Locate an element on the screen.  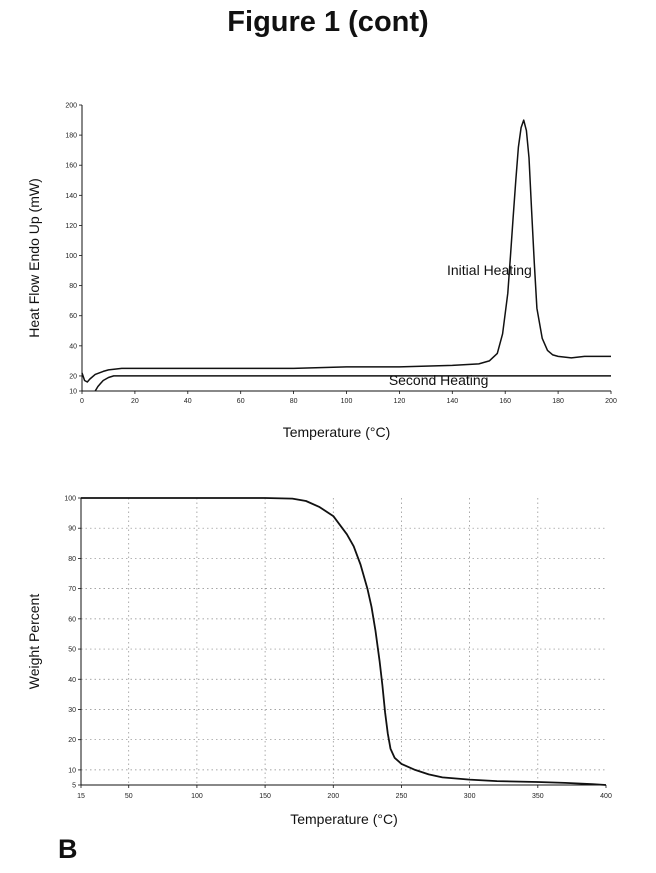
y-tick-label: 90 is located at coordinates (72, 529).